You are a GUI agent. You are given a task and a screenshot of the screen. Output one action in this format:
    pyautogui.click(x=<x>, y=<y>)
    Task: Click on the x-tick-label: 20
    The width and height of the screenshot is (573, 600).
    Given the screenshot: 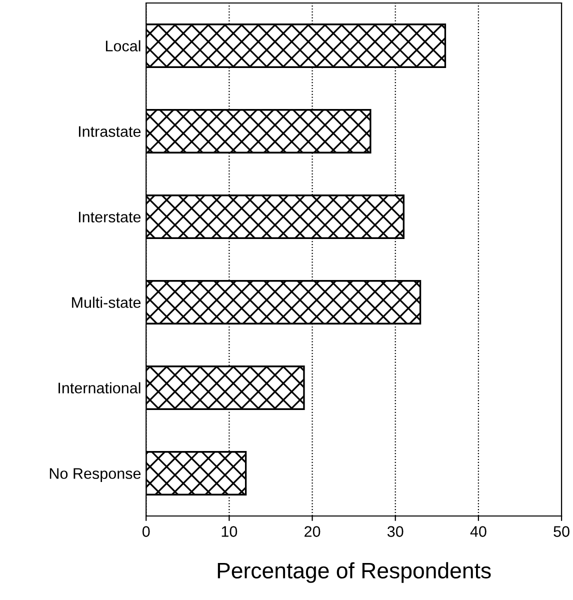 What is the action you would take?
    pyautogui.click(x=312, y=531)
    